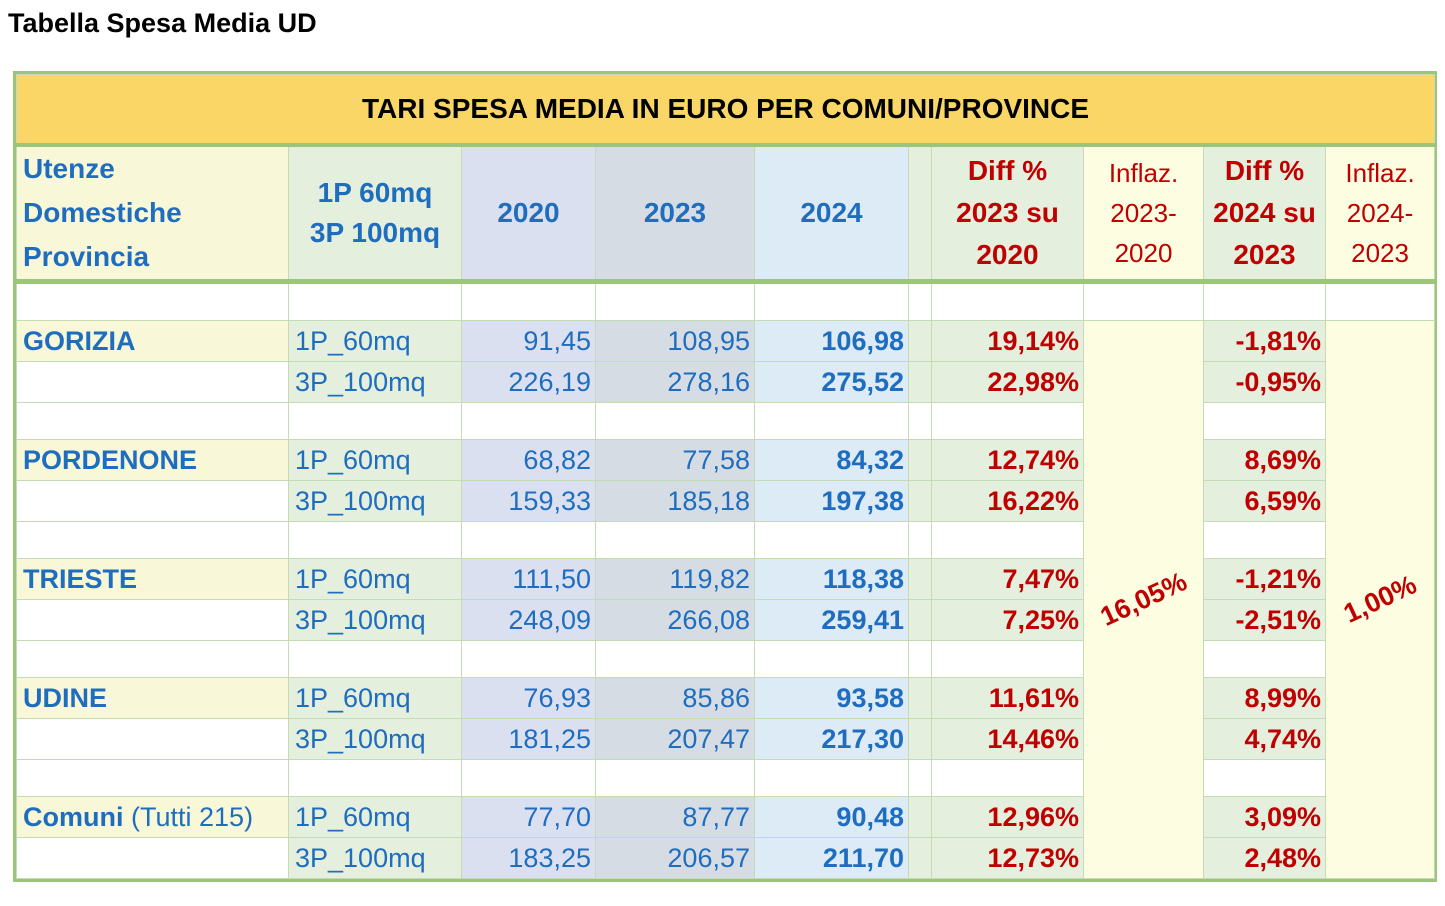  Describe the element at coordinates (152, 214) in the screenshot. I see `header-provincia: Utenze Domestiche Provincia` at that location.